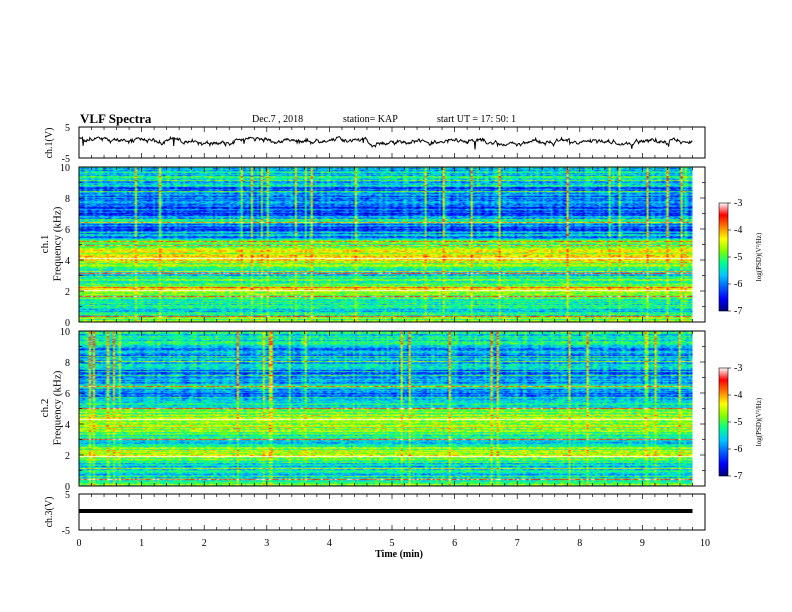  I want to click on time-tick-label: 5, so click(392, 543).